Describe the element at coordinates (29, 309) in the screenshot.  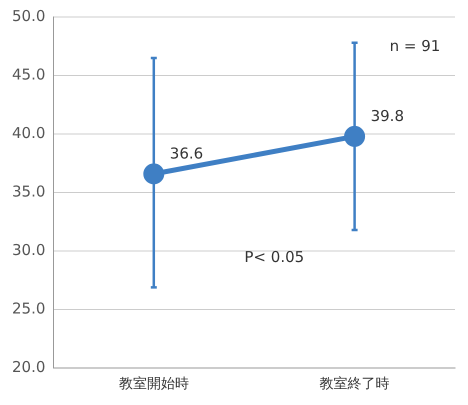
I see `y-tick-label: 25.0` at that location.